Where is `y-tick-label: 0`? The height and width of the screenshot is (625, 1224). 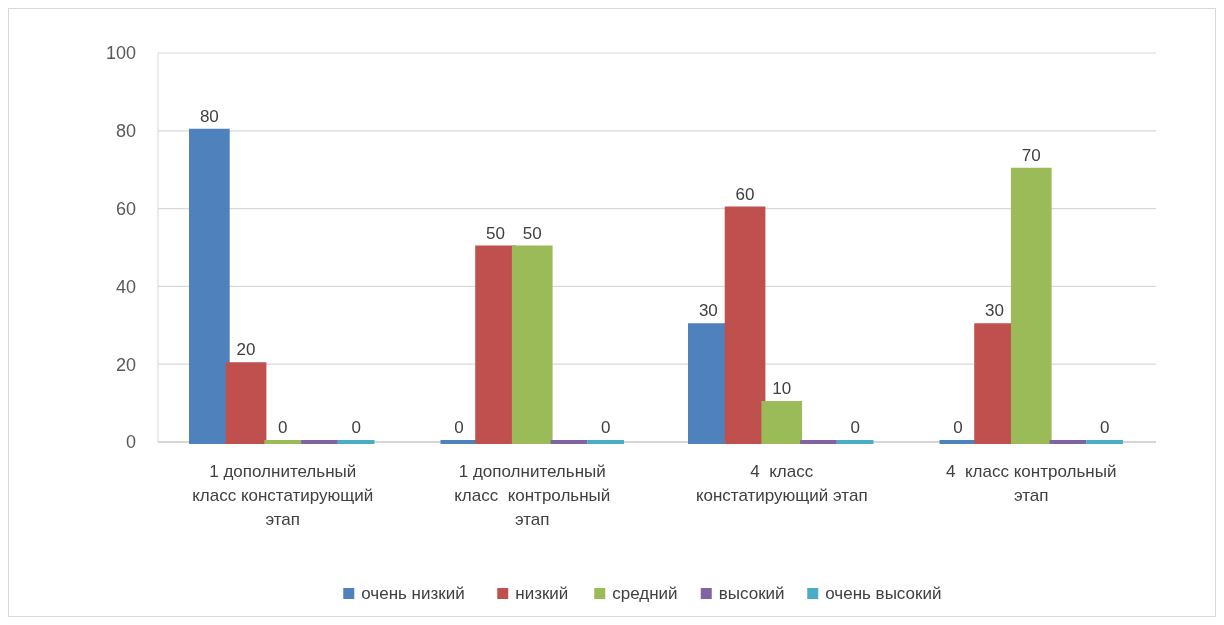 y-tick-label: 0 is located at coordinates (130, 442).